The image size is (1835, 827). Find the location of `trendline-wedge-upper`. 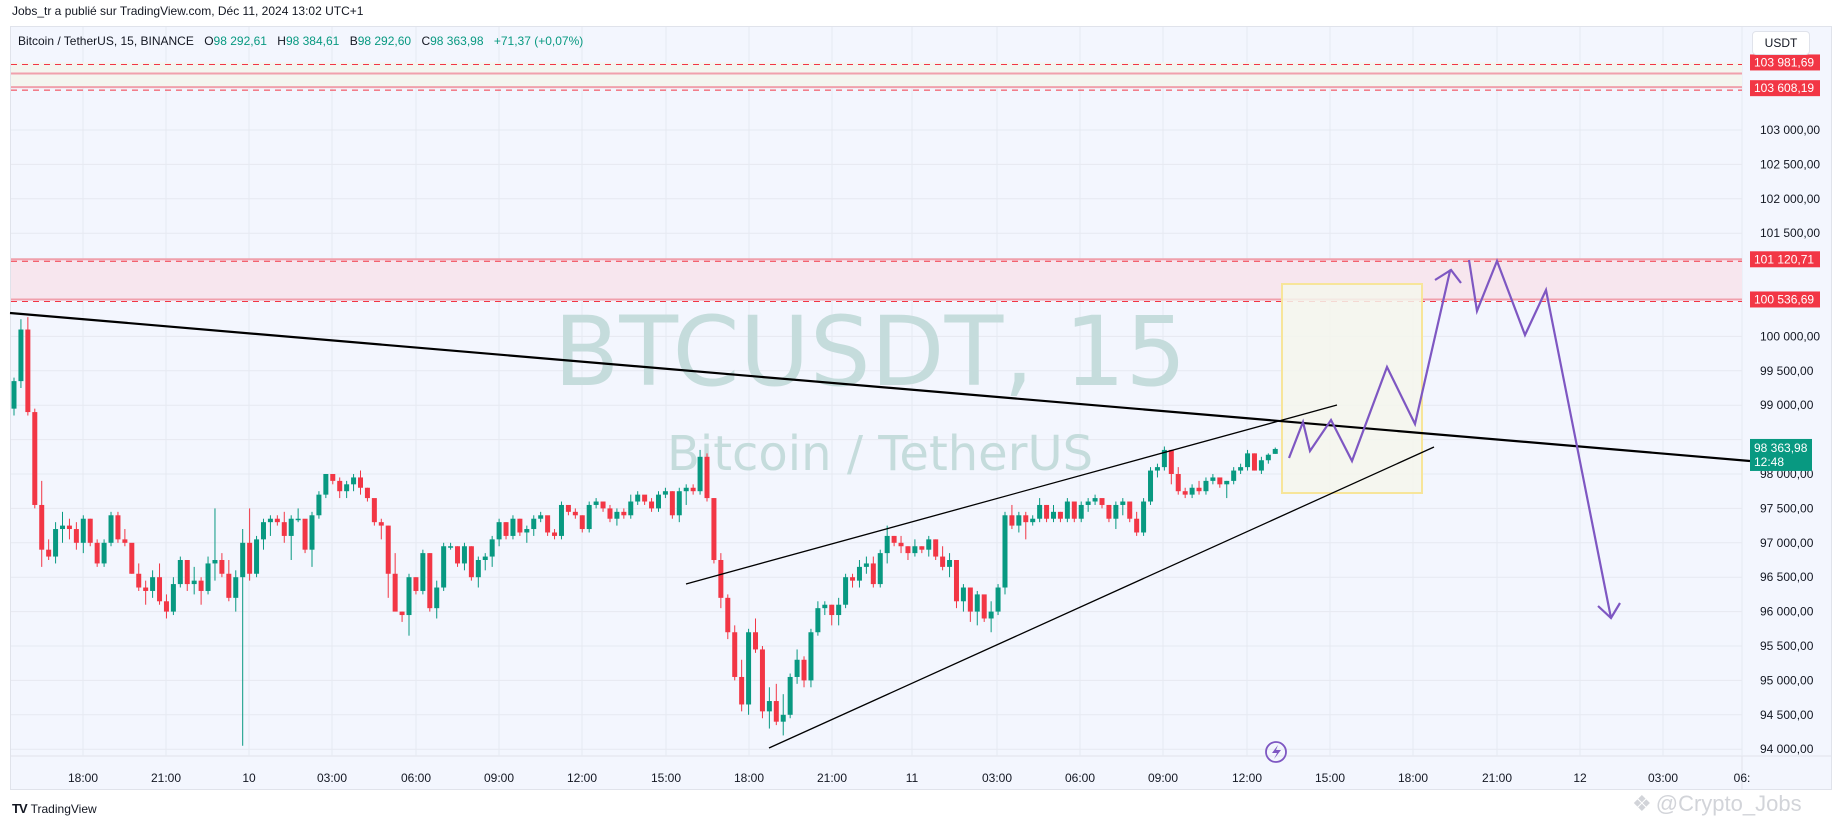

trendline-wedge-upper is located at coordinates (1011, 494).